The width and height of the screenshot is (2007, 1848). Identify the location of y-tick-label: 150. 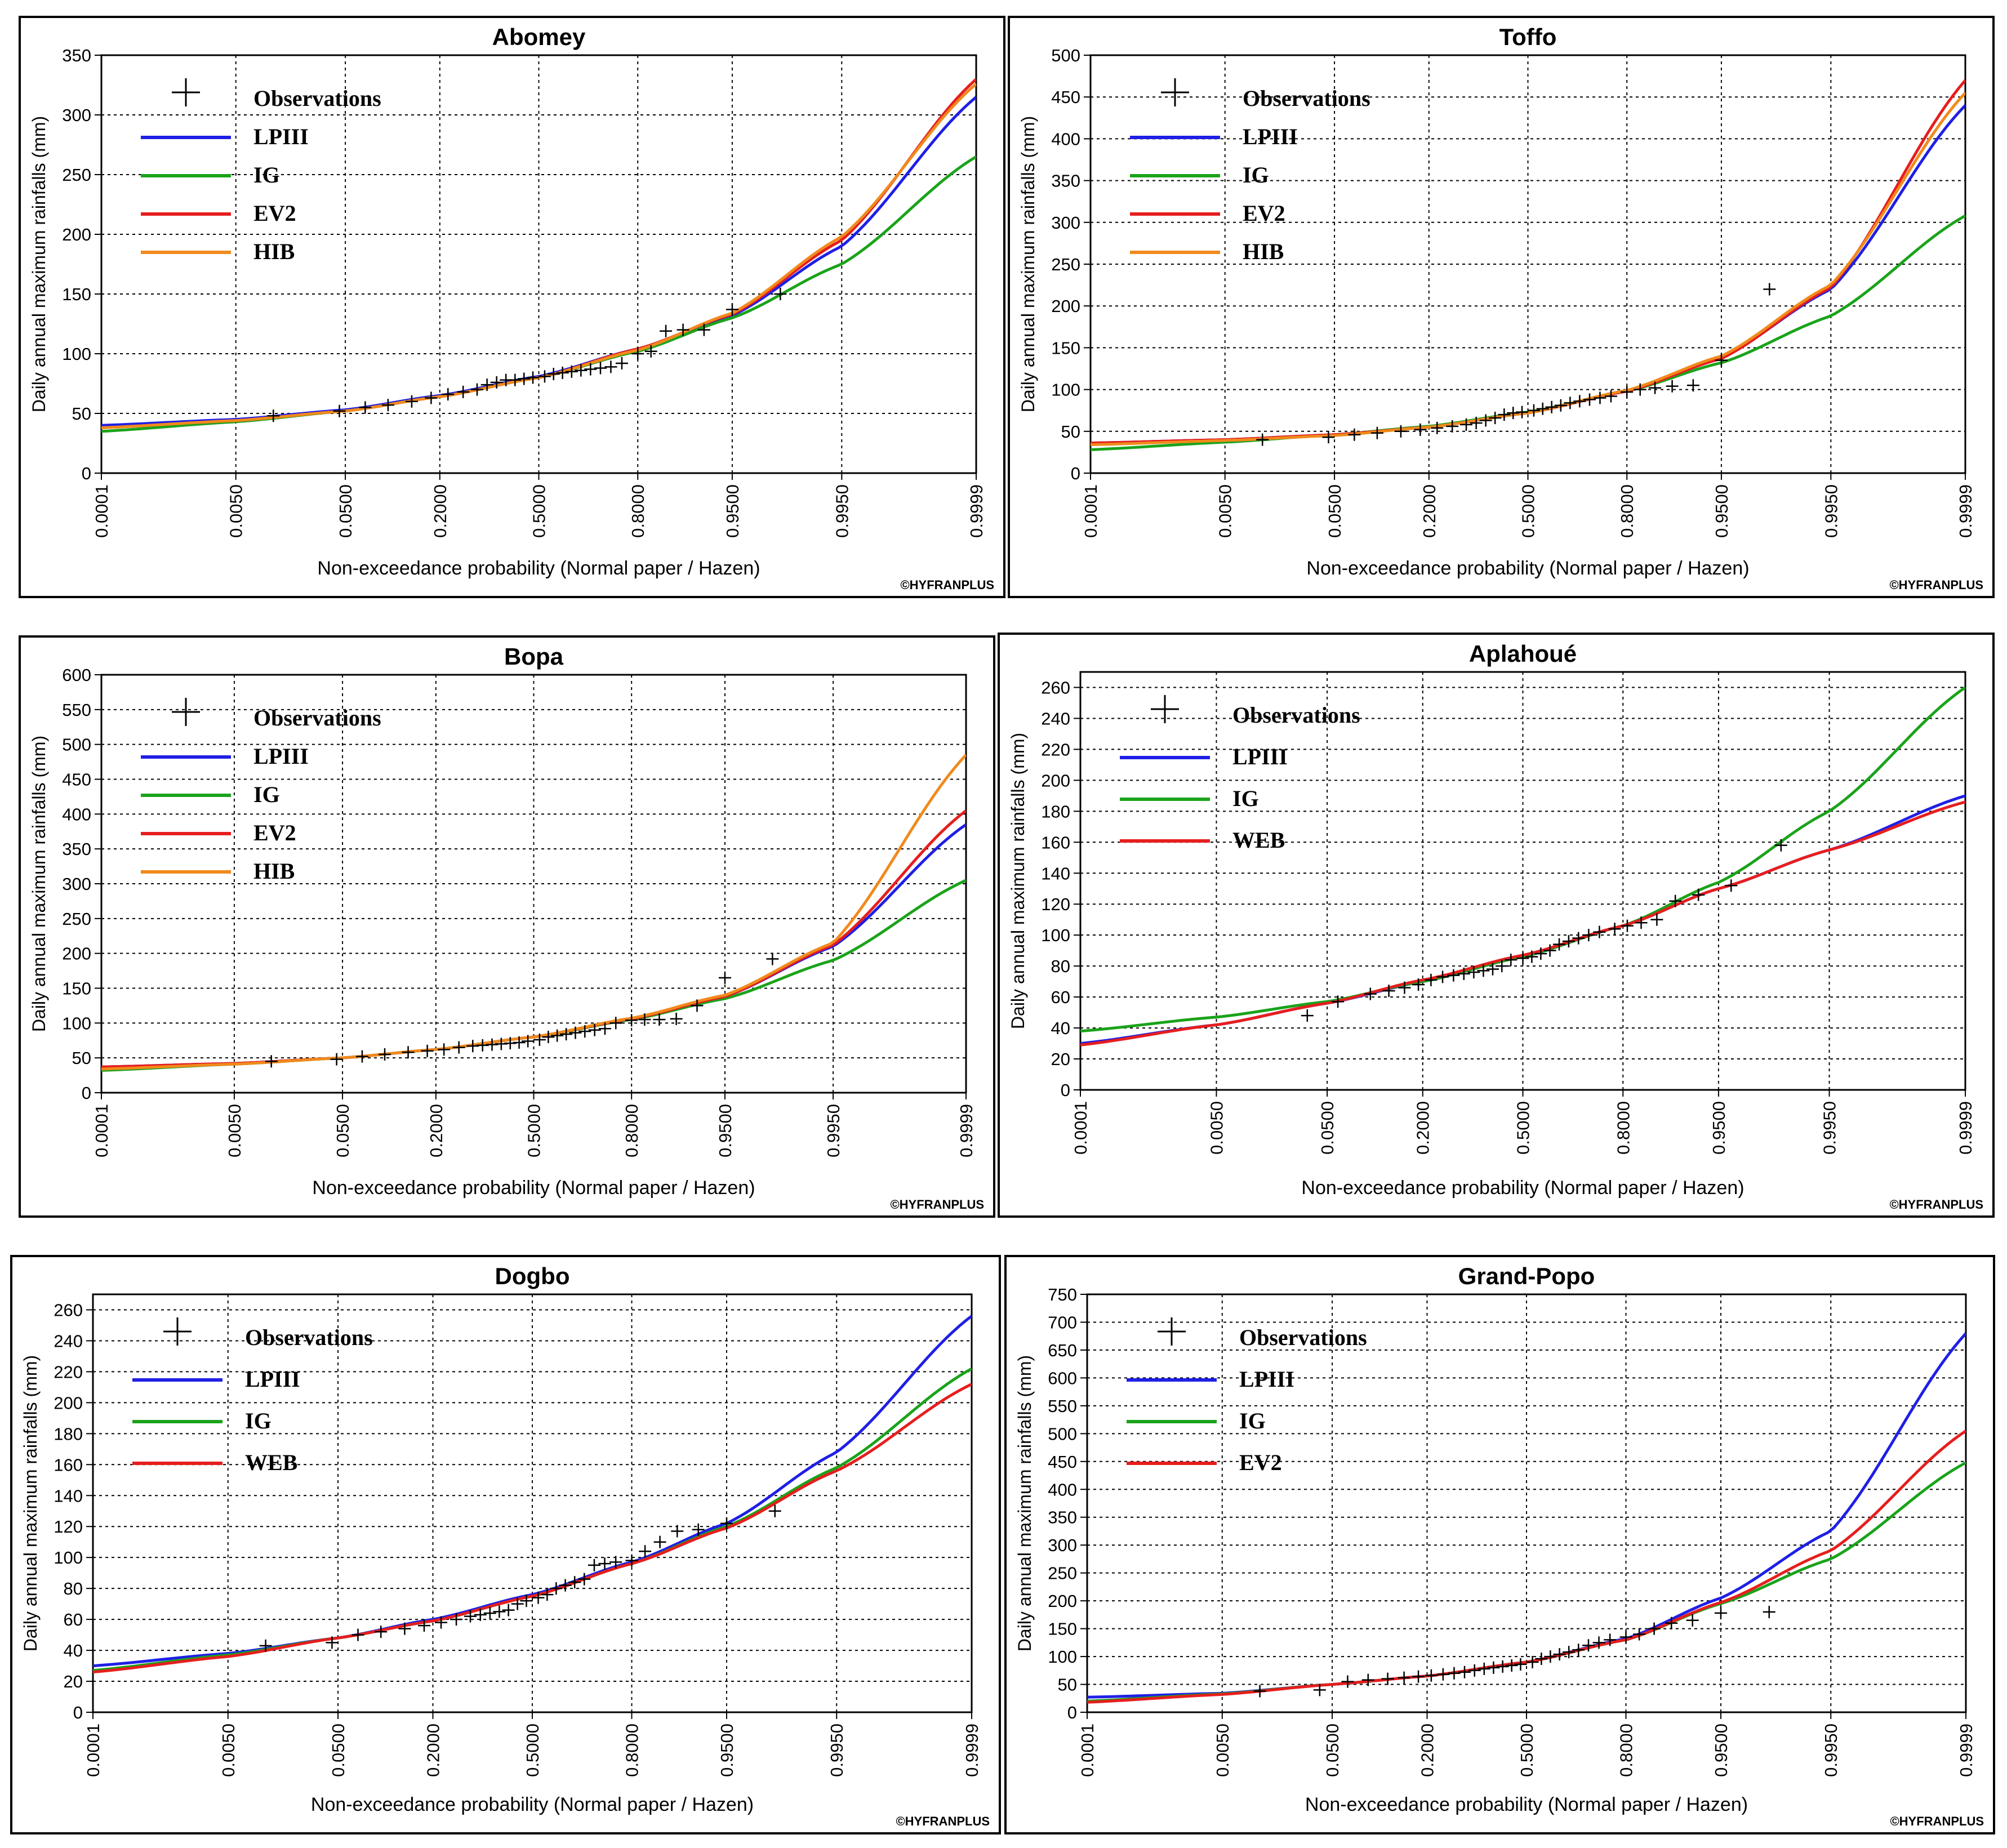
(1065, 348).